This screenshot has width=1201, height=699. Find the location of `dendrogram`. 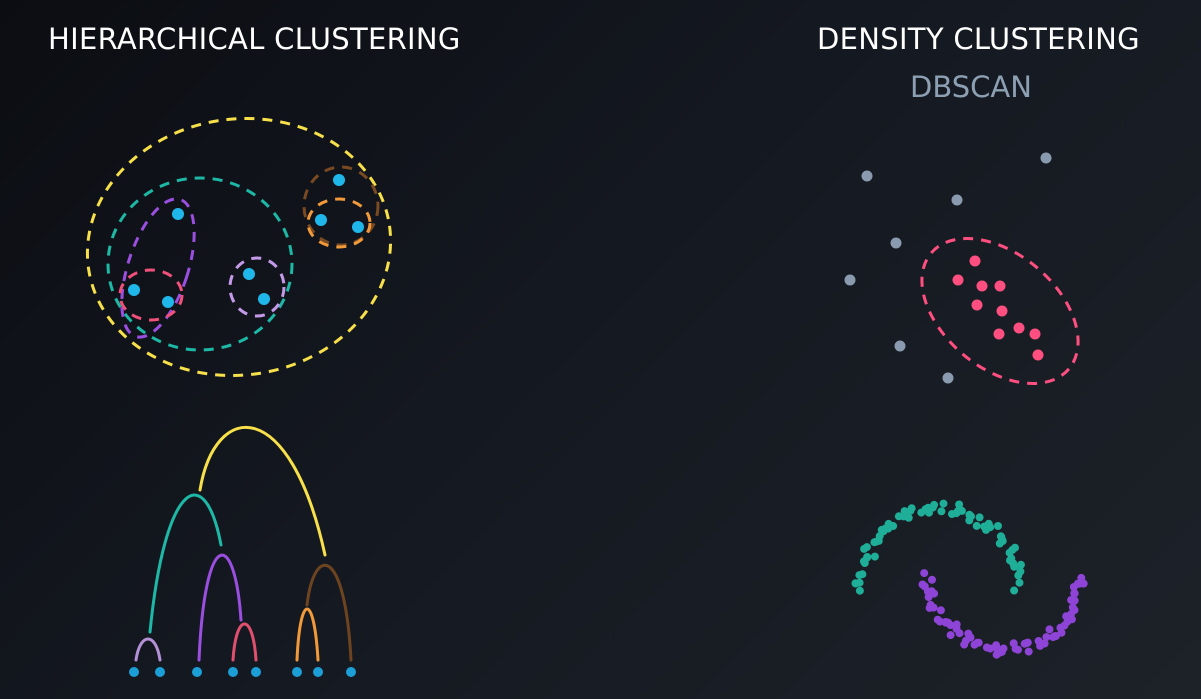

dendrogram is located at coordinates (243, 543).